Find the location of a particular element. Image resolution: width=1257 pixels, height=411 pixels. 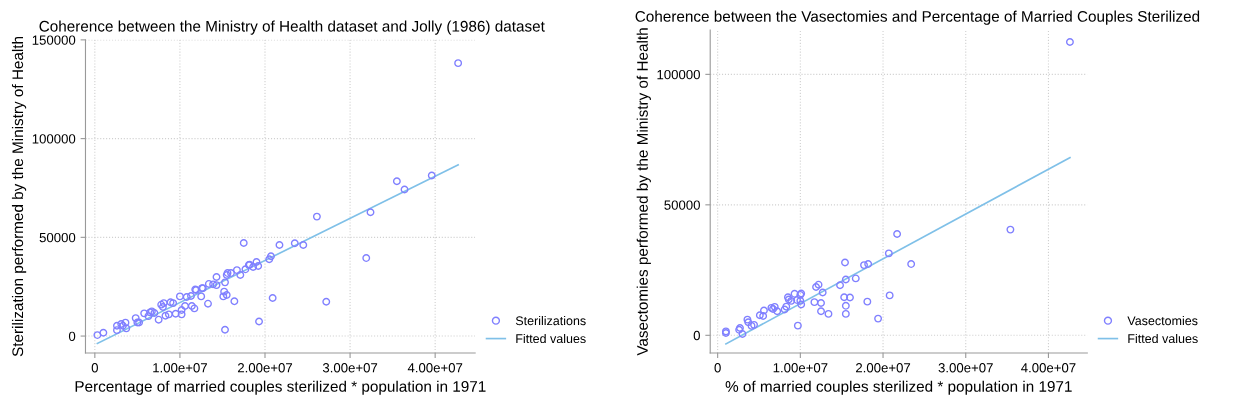

x-axis-title: % of married couples sterilized * population in 1971 is located at coordinates (898, 387).